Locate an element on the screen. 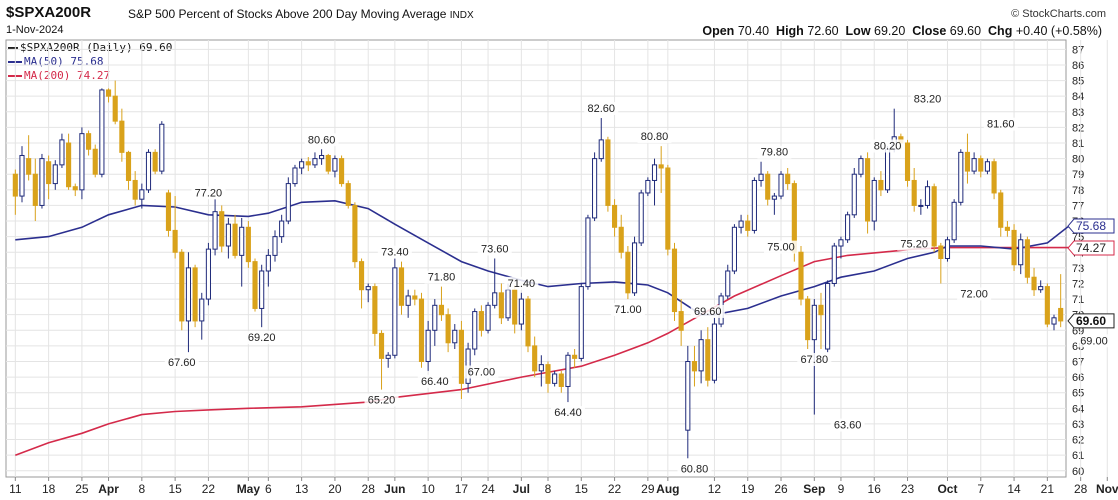 Image resolution: width=1118 pixels, height=500 pixels. brand-logo: © StockCharts.com is located at coordinates (1058, 14).